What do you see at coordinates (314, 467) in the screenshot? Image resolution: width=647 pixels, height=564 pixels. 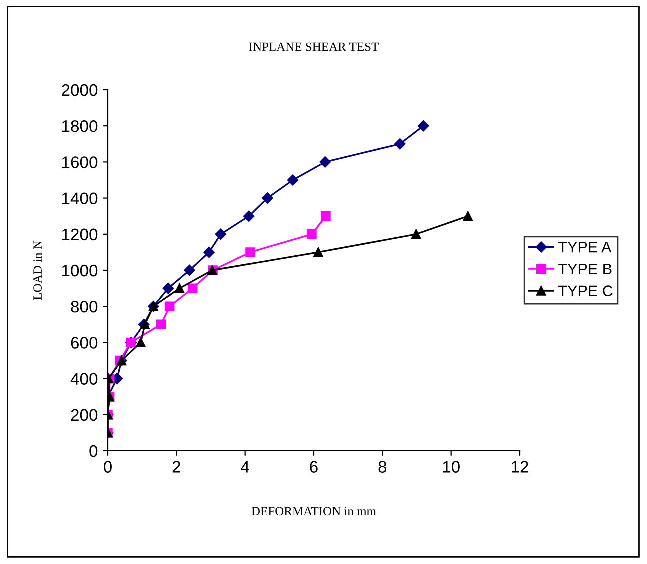 I see `x-tick-label: 6` at bounding box center [314, 467].